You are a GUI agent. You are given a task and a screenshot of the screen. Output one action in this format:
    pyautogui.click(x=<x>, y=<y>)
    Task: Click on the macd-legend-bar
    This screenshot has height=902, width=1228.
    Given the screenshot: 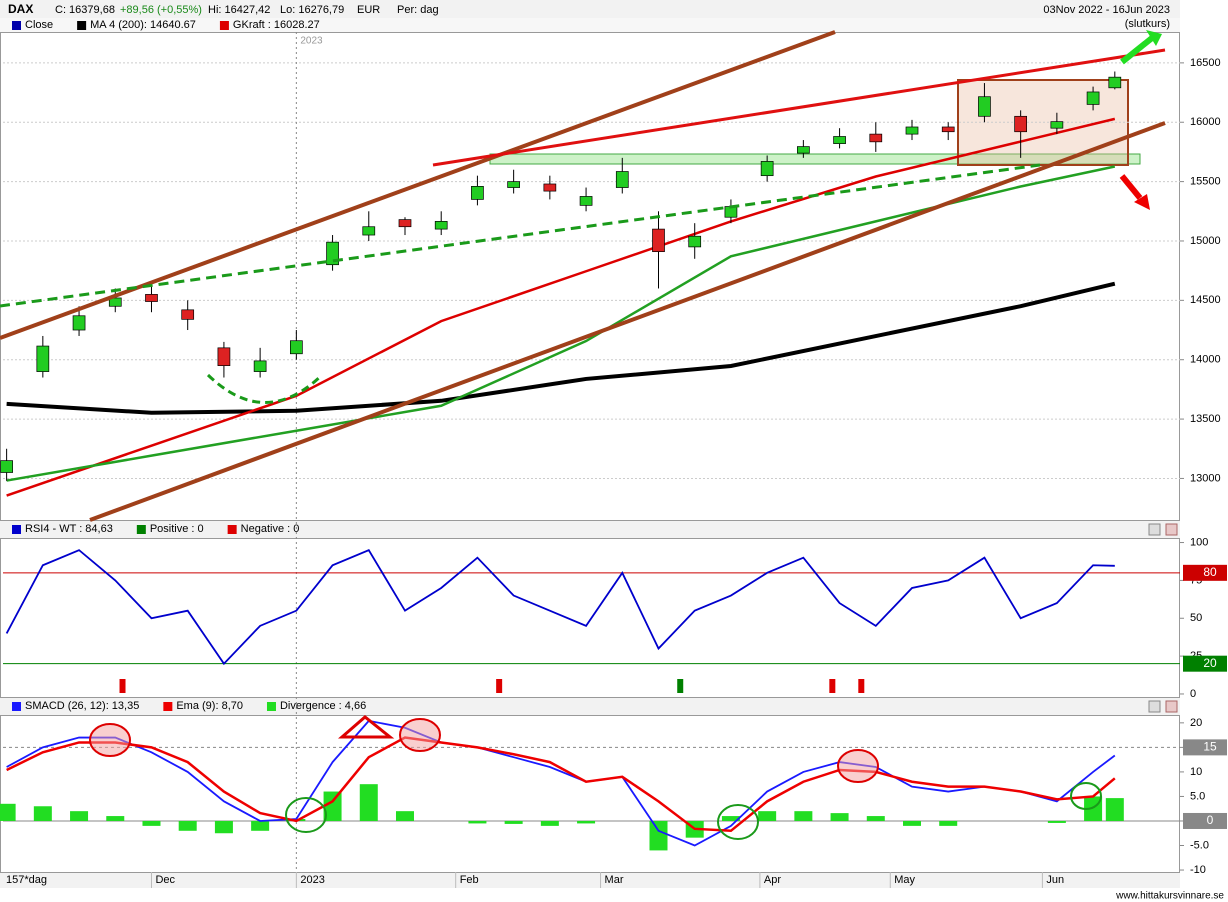 What is the action you would take?
    pyautogui.click(x=590, y=706)
    